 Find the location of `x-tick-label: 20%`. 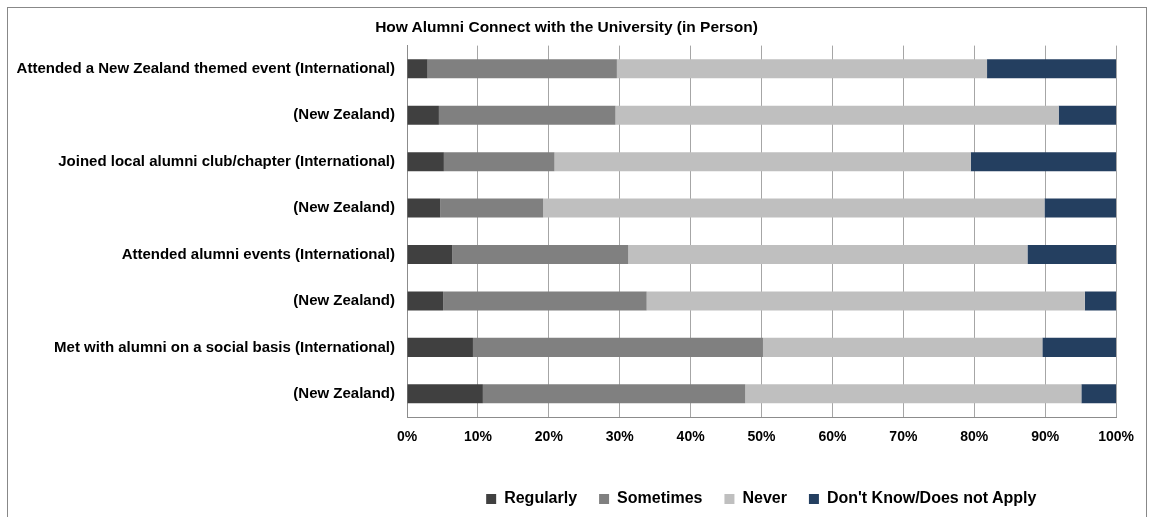

x-tick-label: 20% is located at coordinates (549, 436).